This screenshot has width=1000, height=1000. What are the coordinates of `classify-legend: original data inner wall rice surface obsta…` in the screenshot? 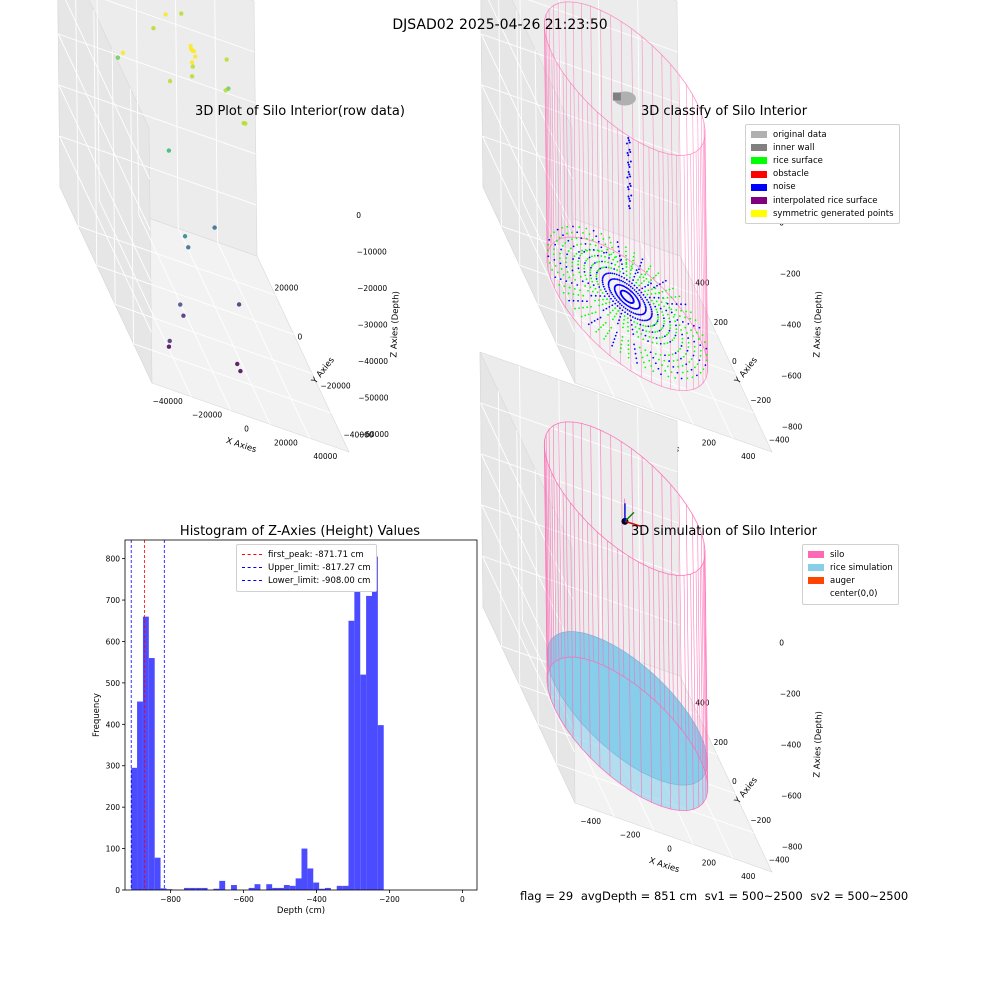 It's located at (822, 174).